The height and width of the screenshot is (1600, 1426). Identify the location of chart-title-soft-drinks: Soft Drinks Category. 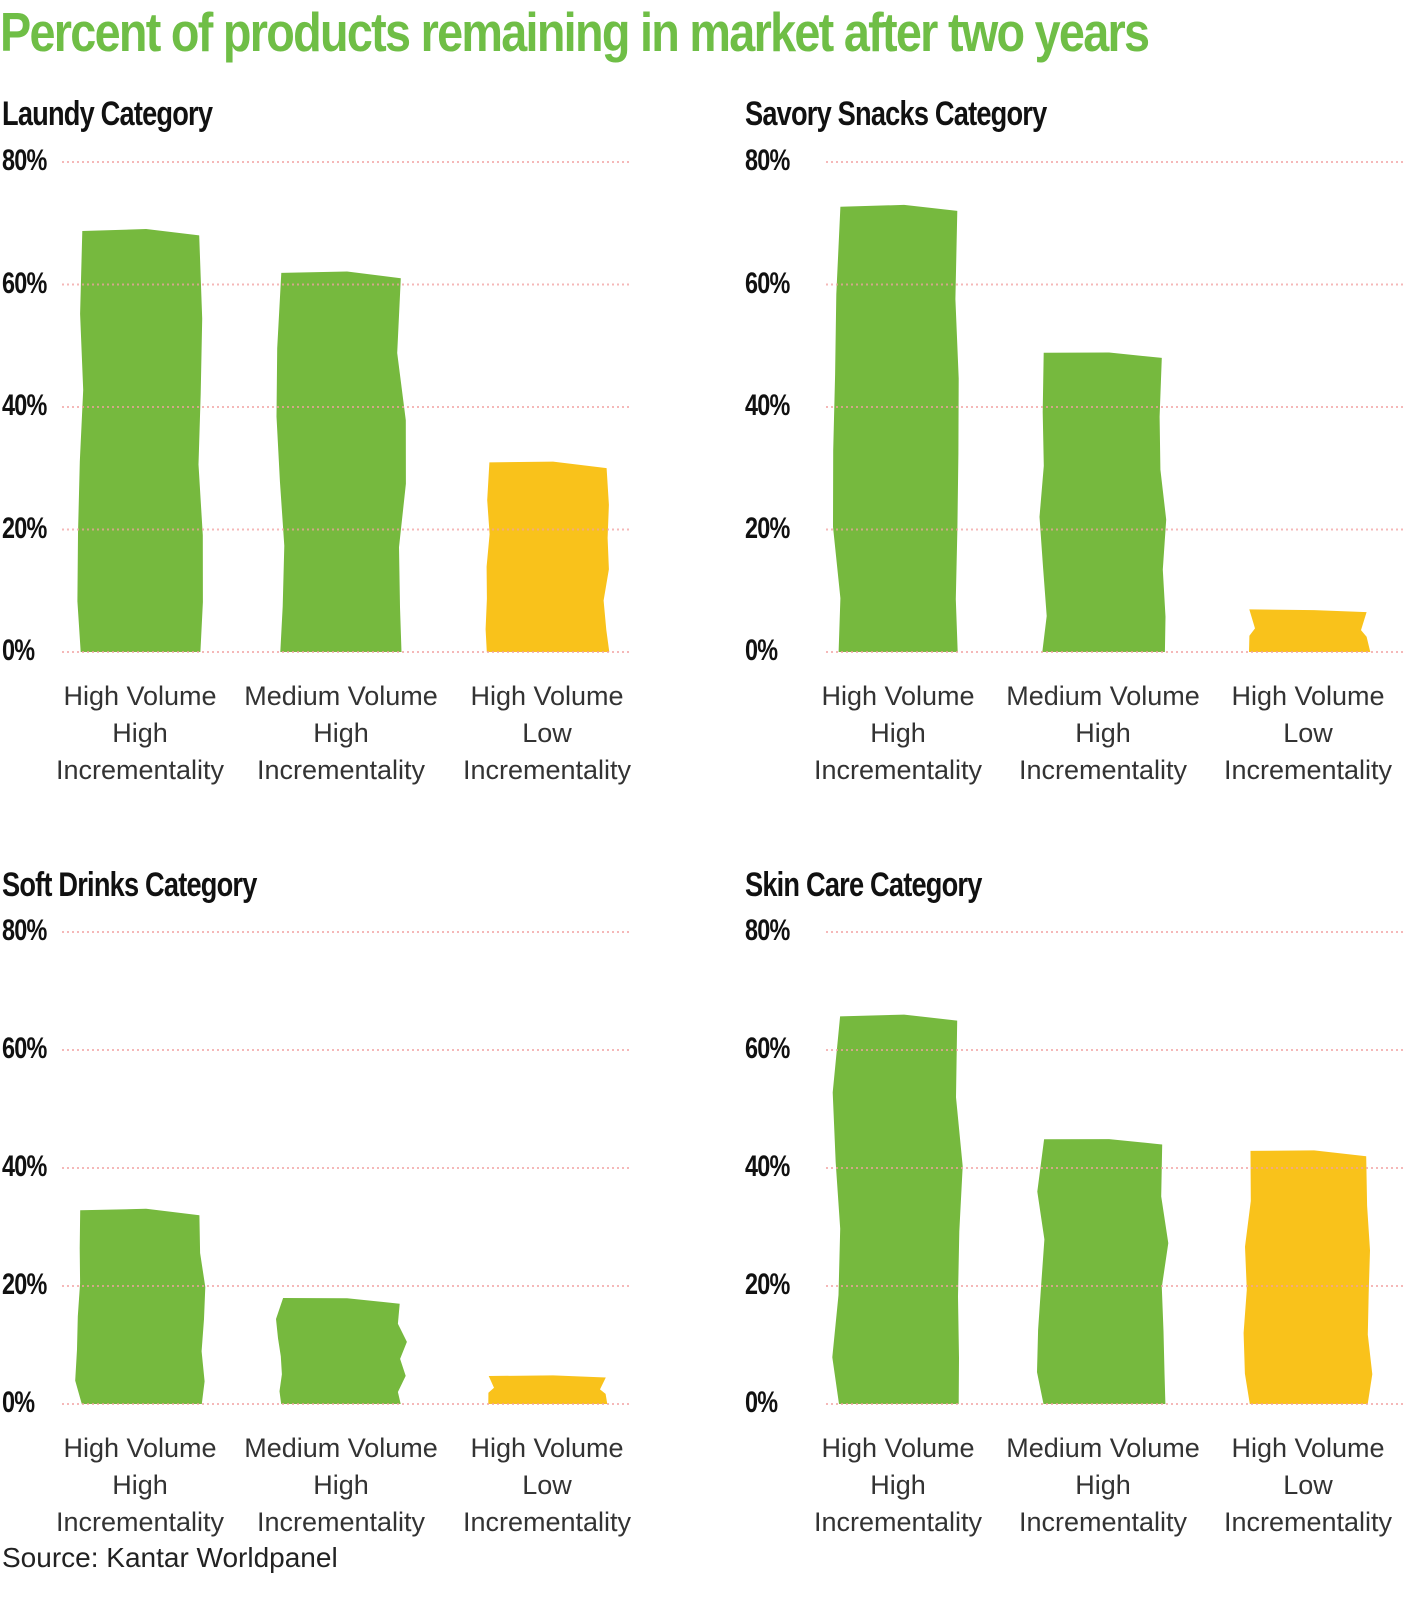
(129, 885).